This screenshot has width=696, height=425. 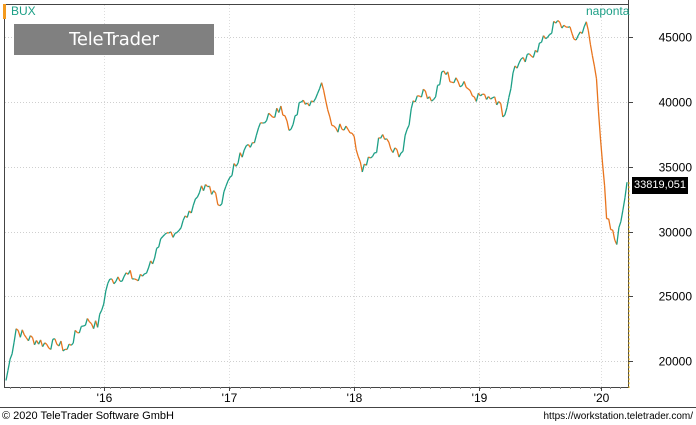 What do you see at coordinates (19, 11) in the screenshot?
I see `symbol-label: BUX` at bounding box center [19, 11].